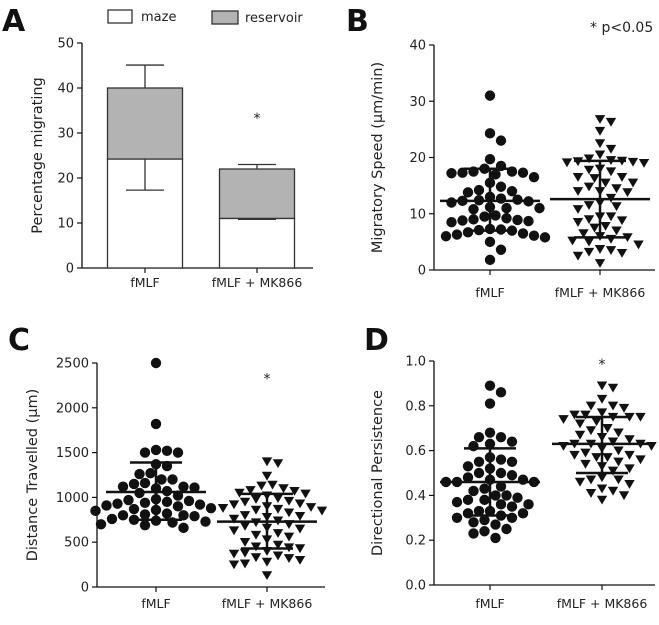  What do you see at coordinates (417, 158) in the screenshot?
I see `y-tick-label: 20` at bounding box center [417, 158].